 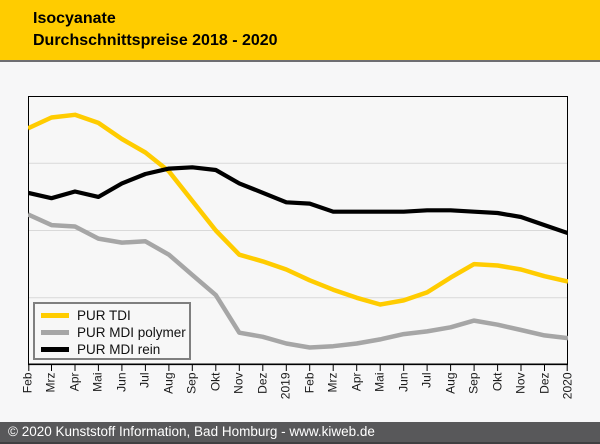 What do you see at coordinates (567, 386) in the screenshot?
I see `x-axis-label: 2020` at bounding box center [567, 386].